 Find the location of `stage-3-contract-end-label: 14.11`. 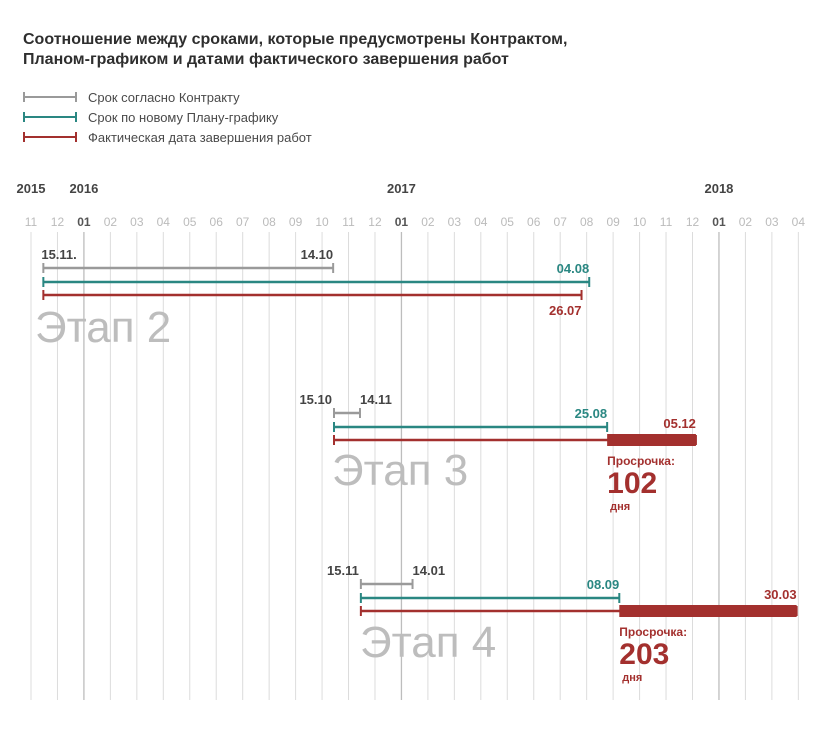

stage-3-contract-end-label: 14.11 is located at coordinates (376, 399).